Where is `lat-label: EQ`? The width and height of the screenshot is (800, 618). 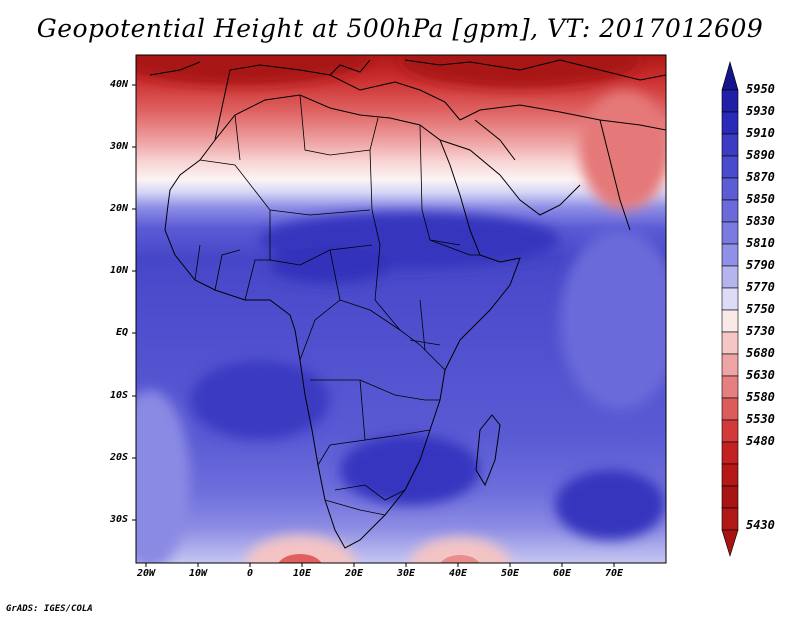
lat-label: EQ is located at coordinates (121, 332).